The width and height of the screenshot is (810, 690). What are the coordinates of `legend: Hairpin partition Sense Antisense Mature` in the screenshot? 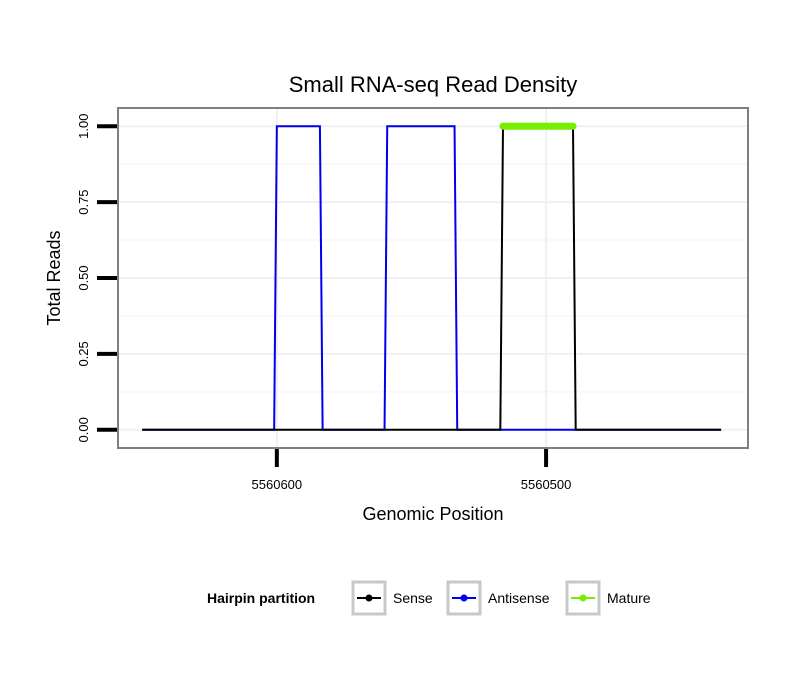 It's located at (429, 598).